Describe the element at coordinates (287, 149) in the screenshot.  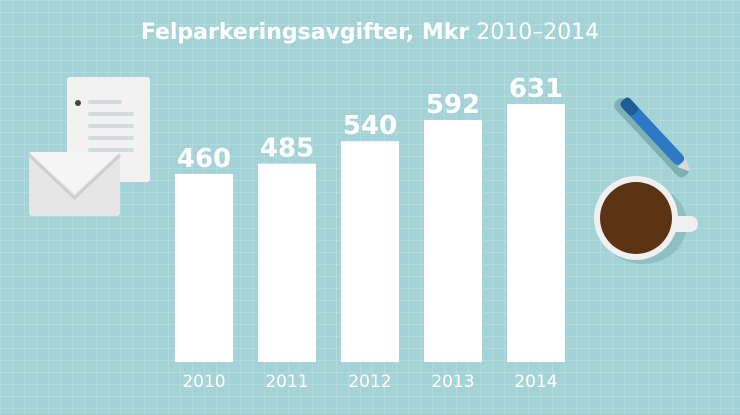
I see `bar-value-label-2011: 485` at that location.